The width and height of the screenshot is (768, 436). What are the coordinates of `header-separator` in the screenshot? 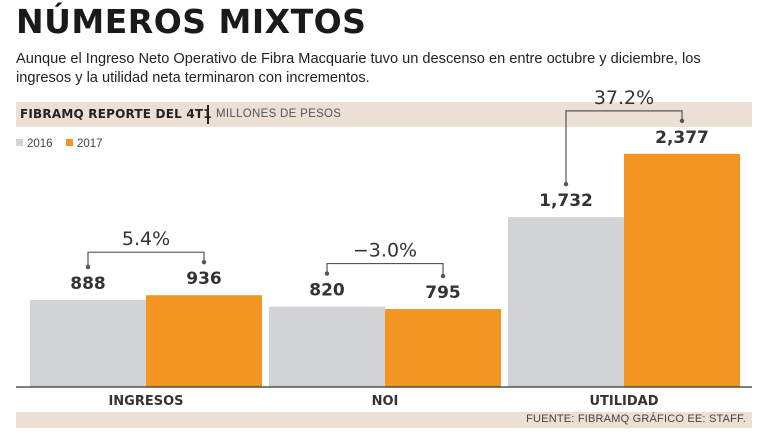 It's located at (208, 114).